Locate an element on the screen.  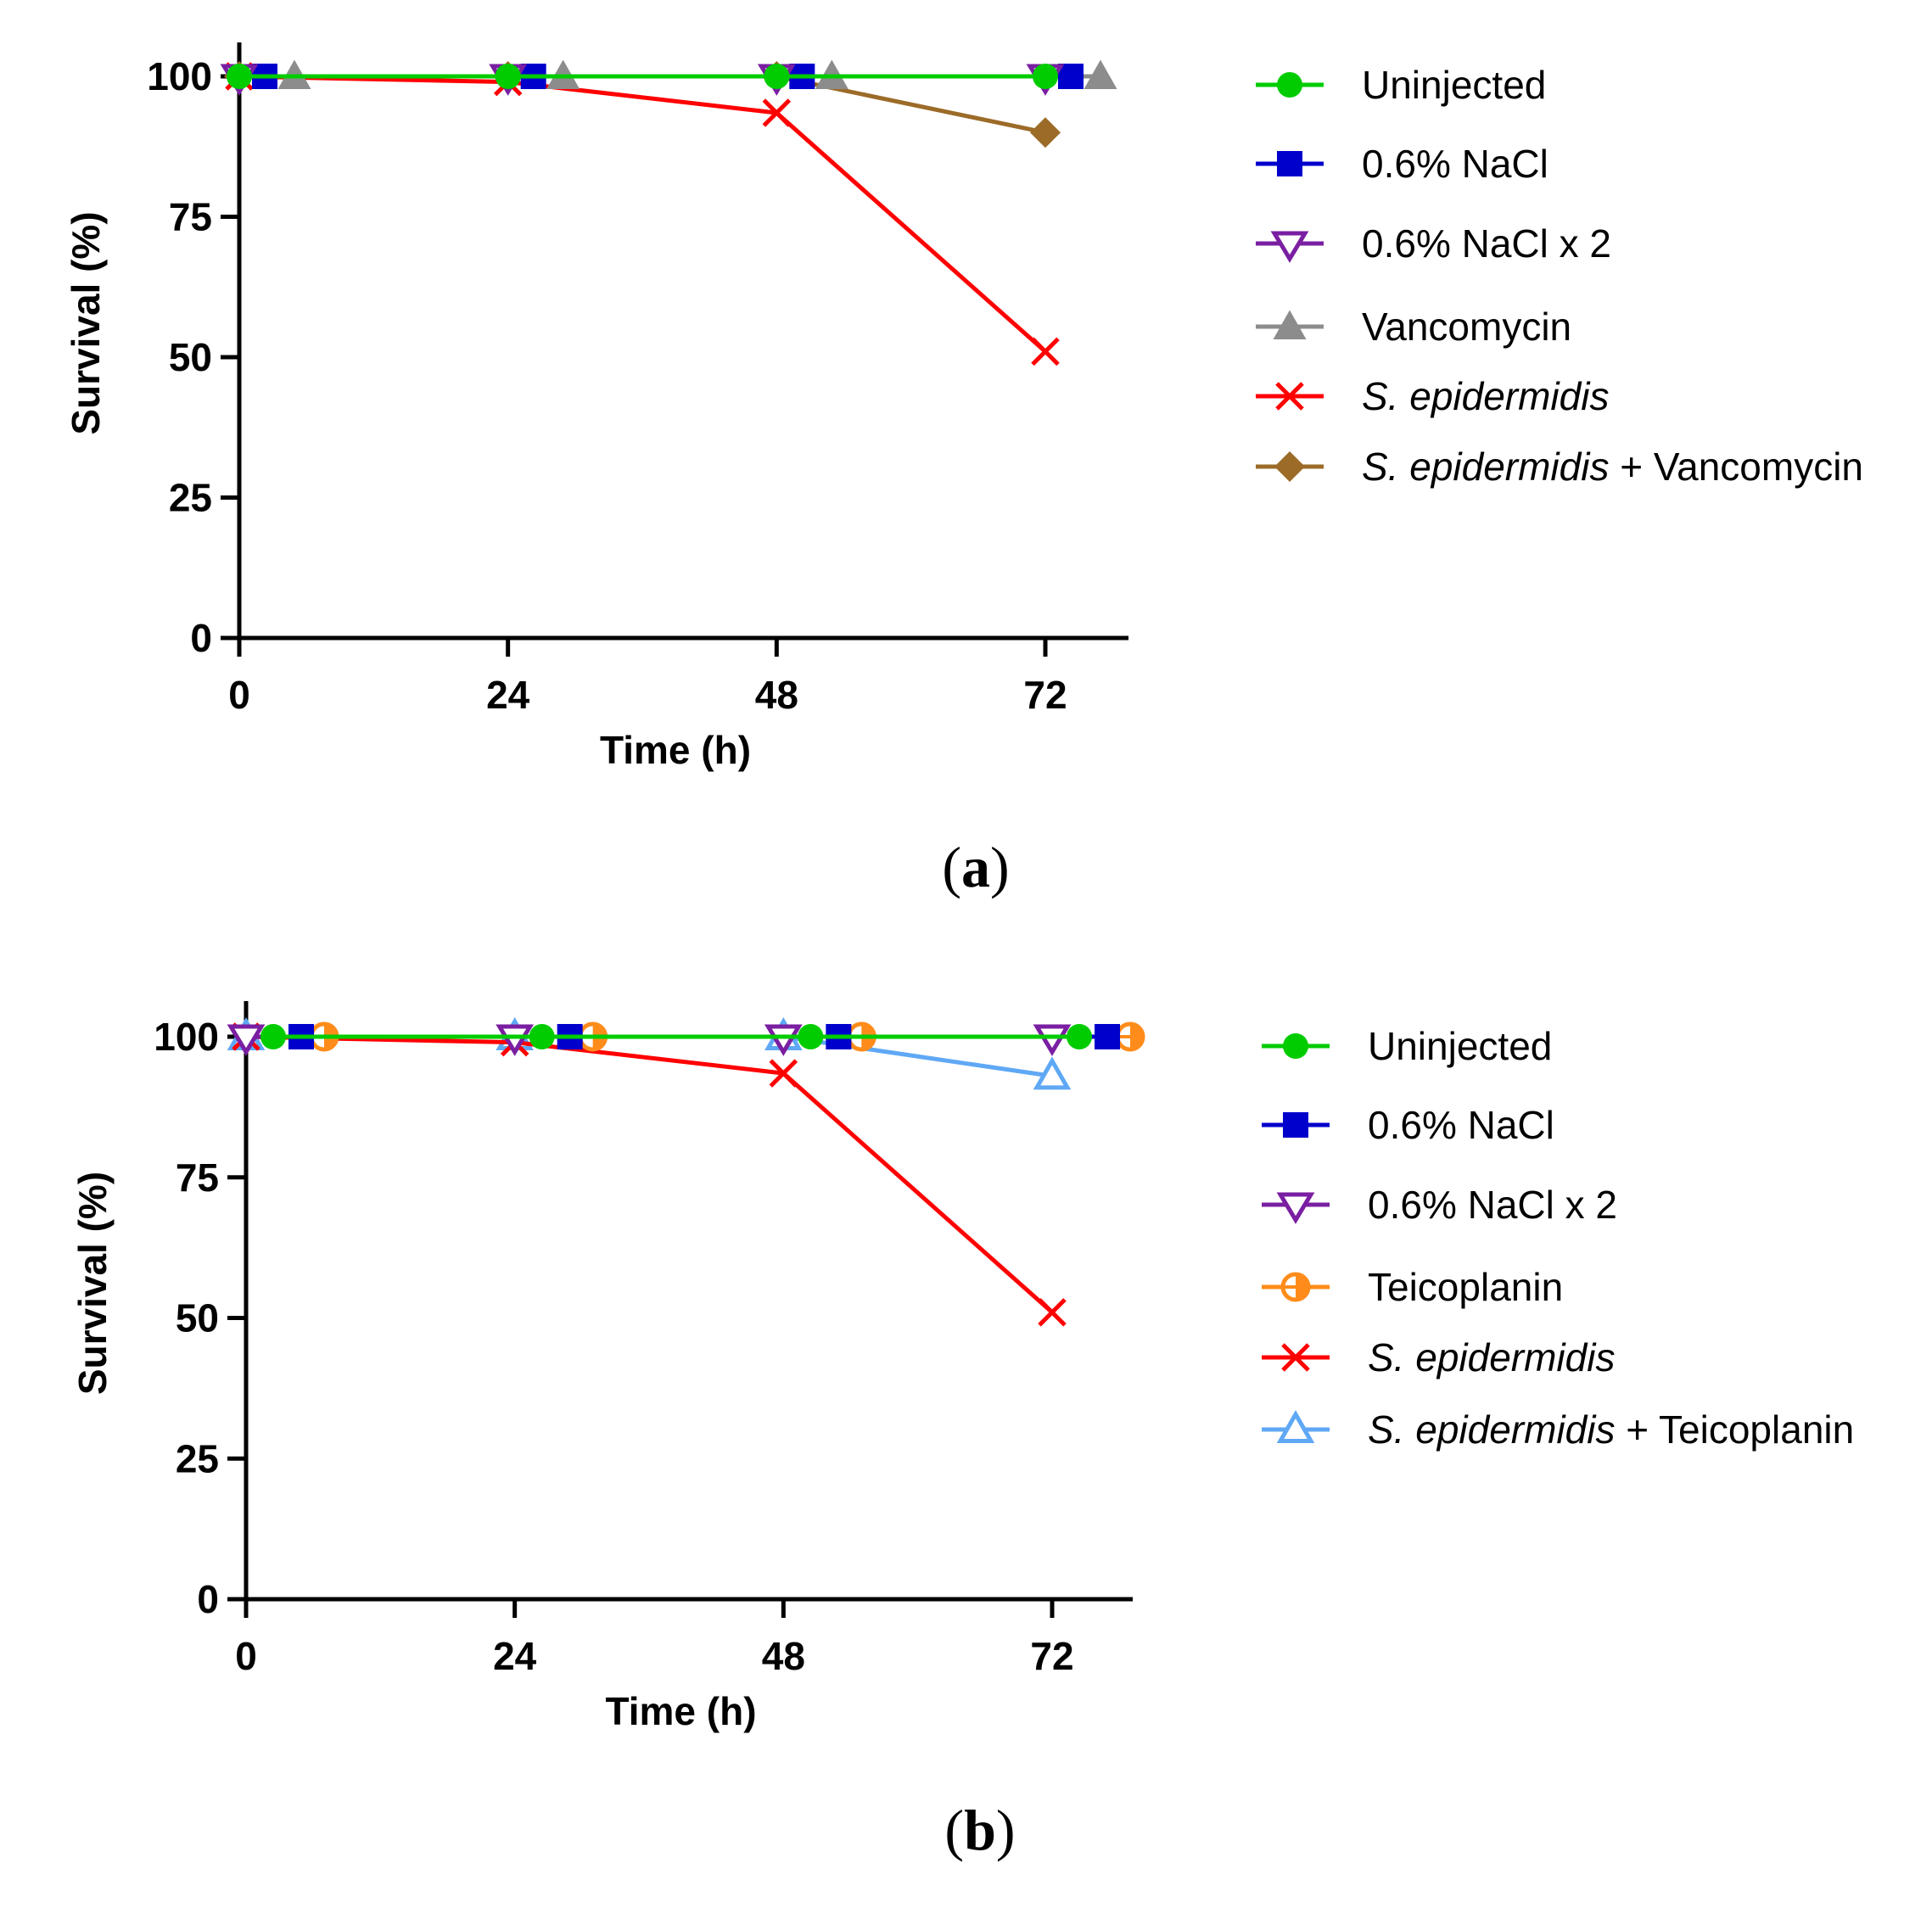
legend-label: Vancomycin is located at coordinates (1466, 327).